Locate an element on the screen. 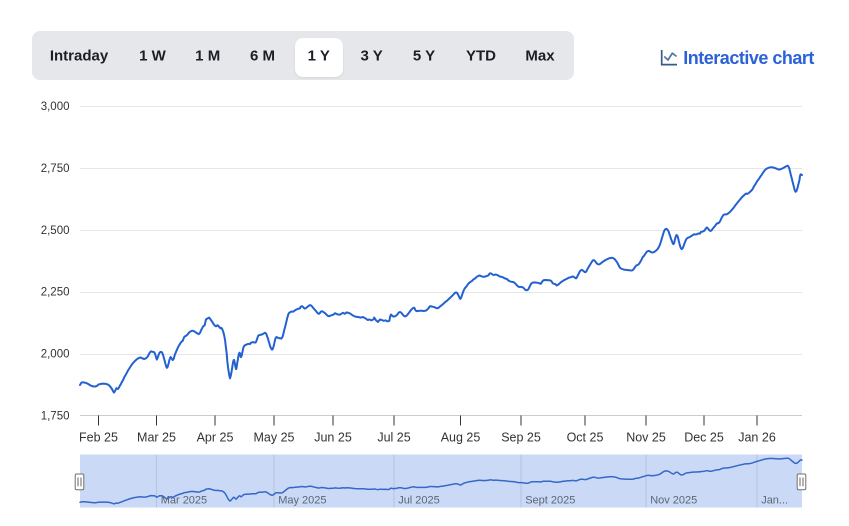 The height and width of the screenshot is (526, 849). svg-text: Mar 25 is located at coordinates (156, 438).